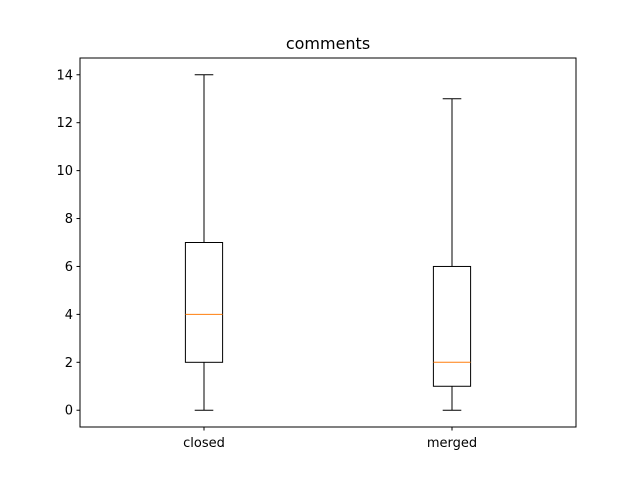 This screenshot has height=485, width=640. What do you see at coordinates (68, 243) in the screenshot?
I see `y-axis: 0 2 4 6 8 10 12 14` at bounding box center [68, 243].